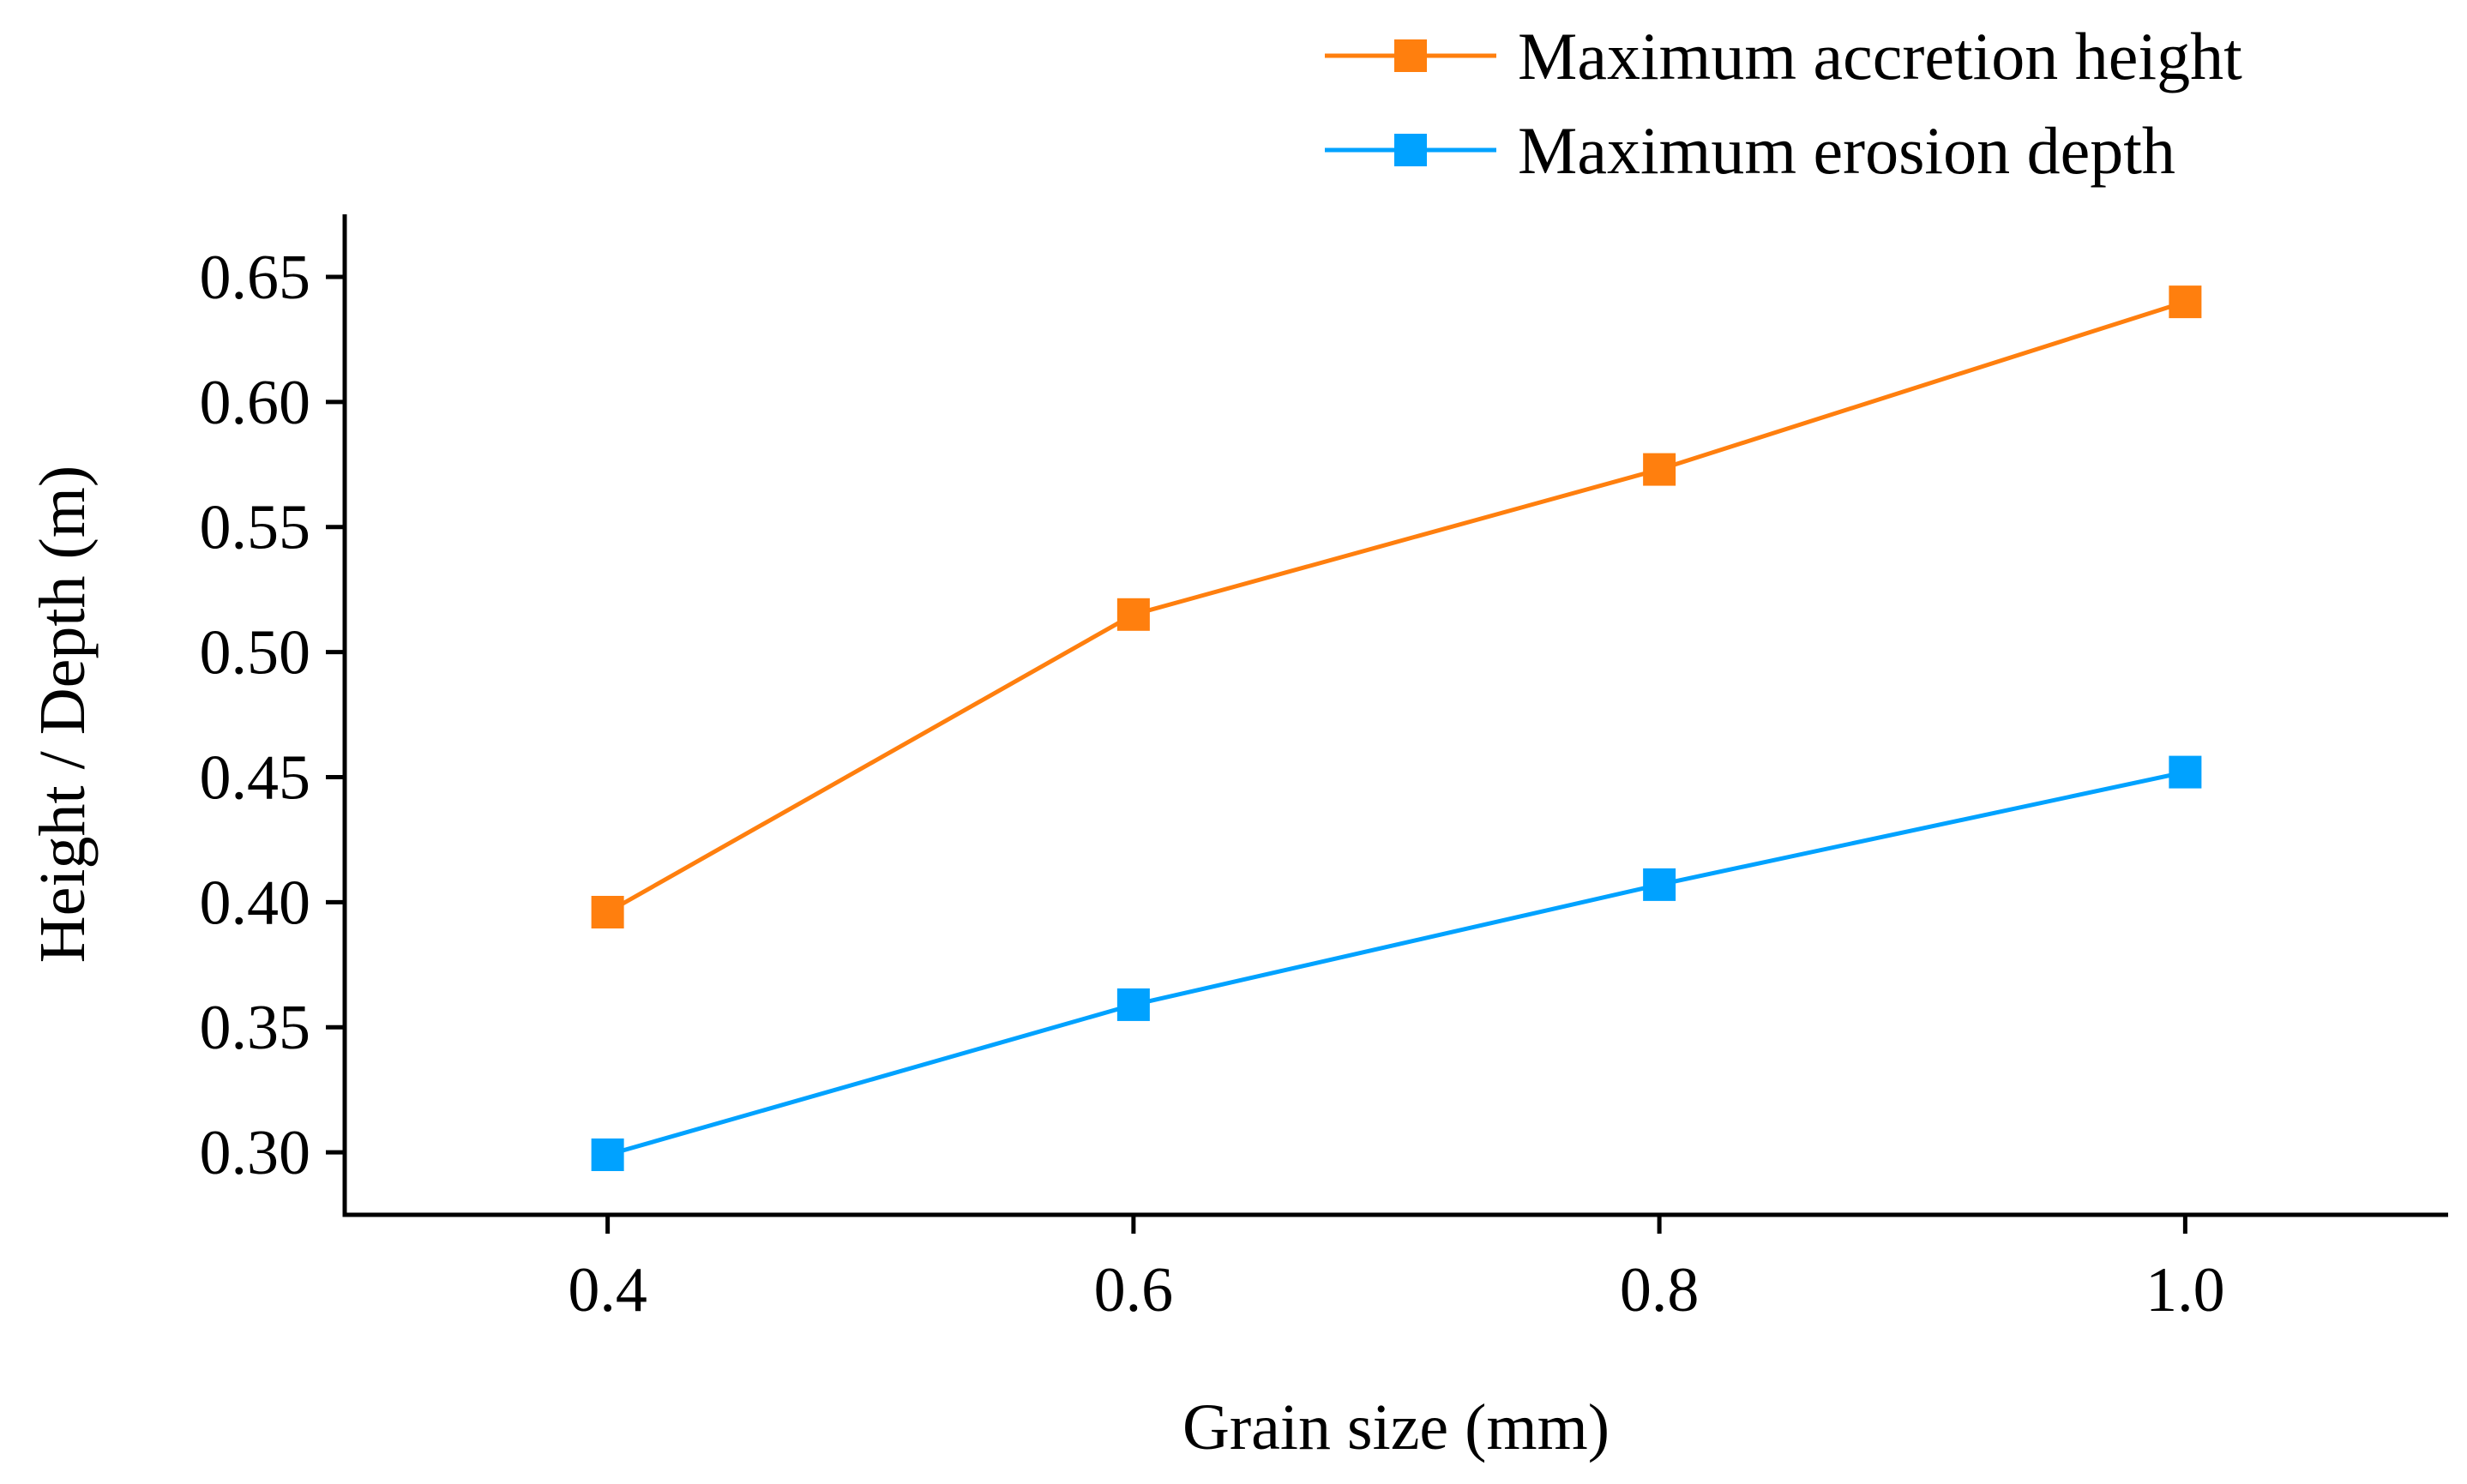 The width and height of the screenshot is (2467, 1484). I want to click on y-tick-label: 0.40, so click(255, 903).